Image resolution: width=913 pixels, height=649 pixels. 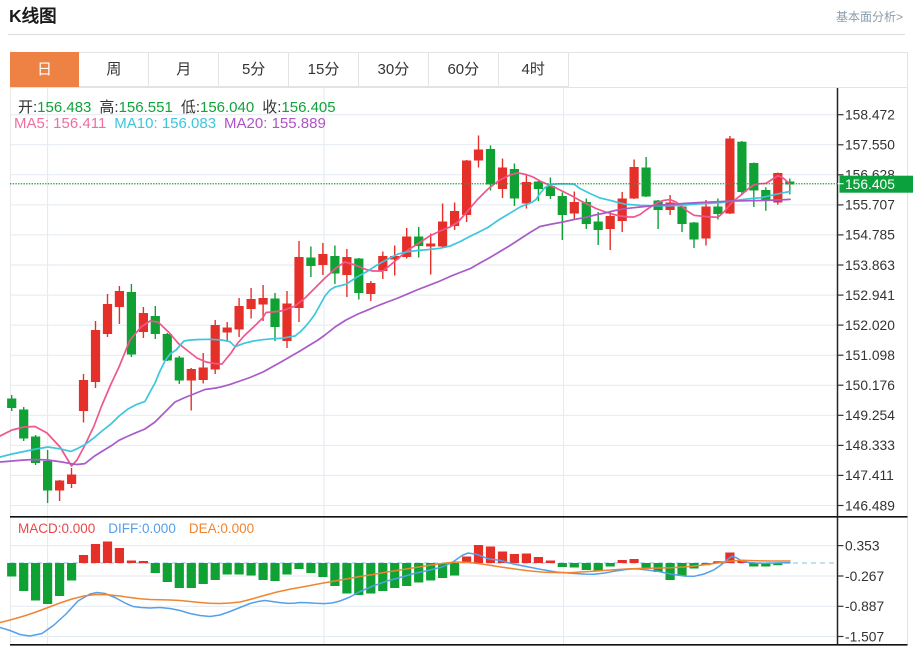 What do you see at coordinates (870, 385) in the screenshot?
I see `svg-text: 150.176` at bounding box center [870, 385].